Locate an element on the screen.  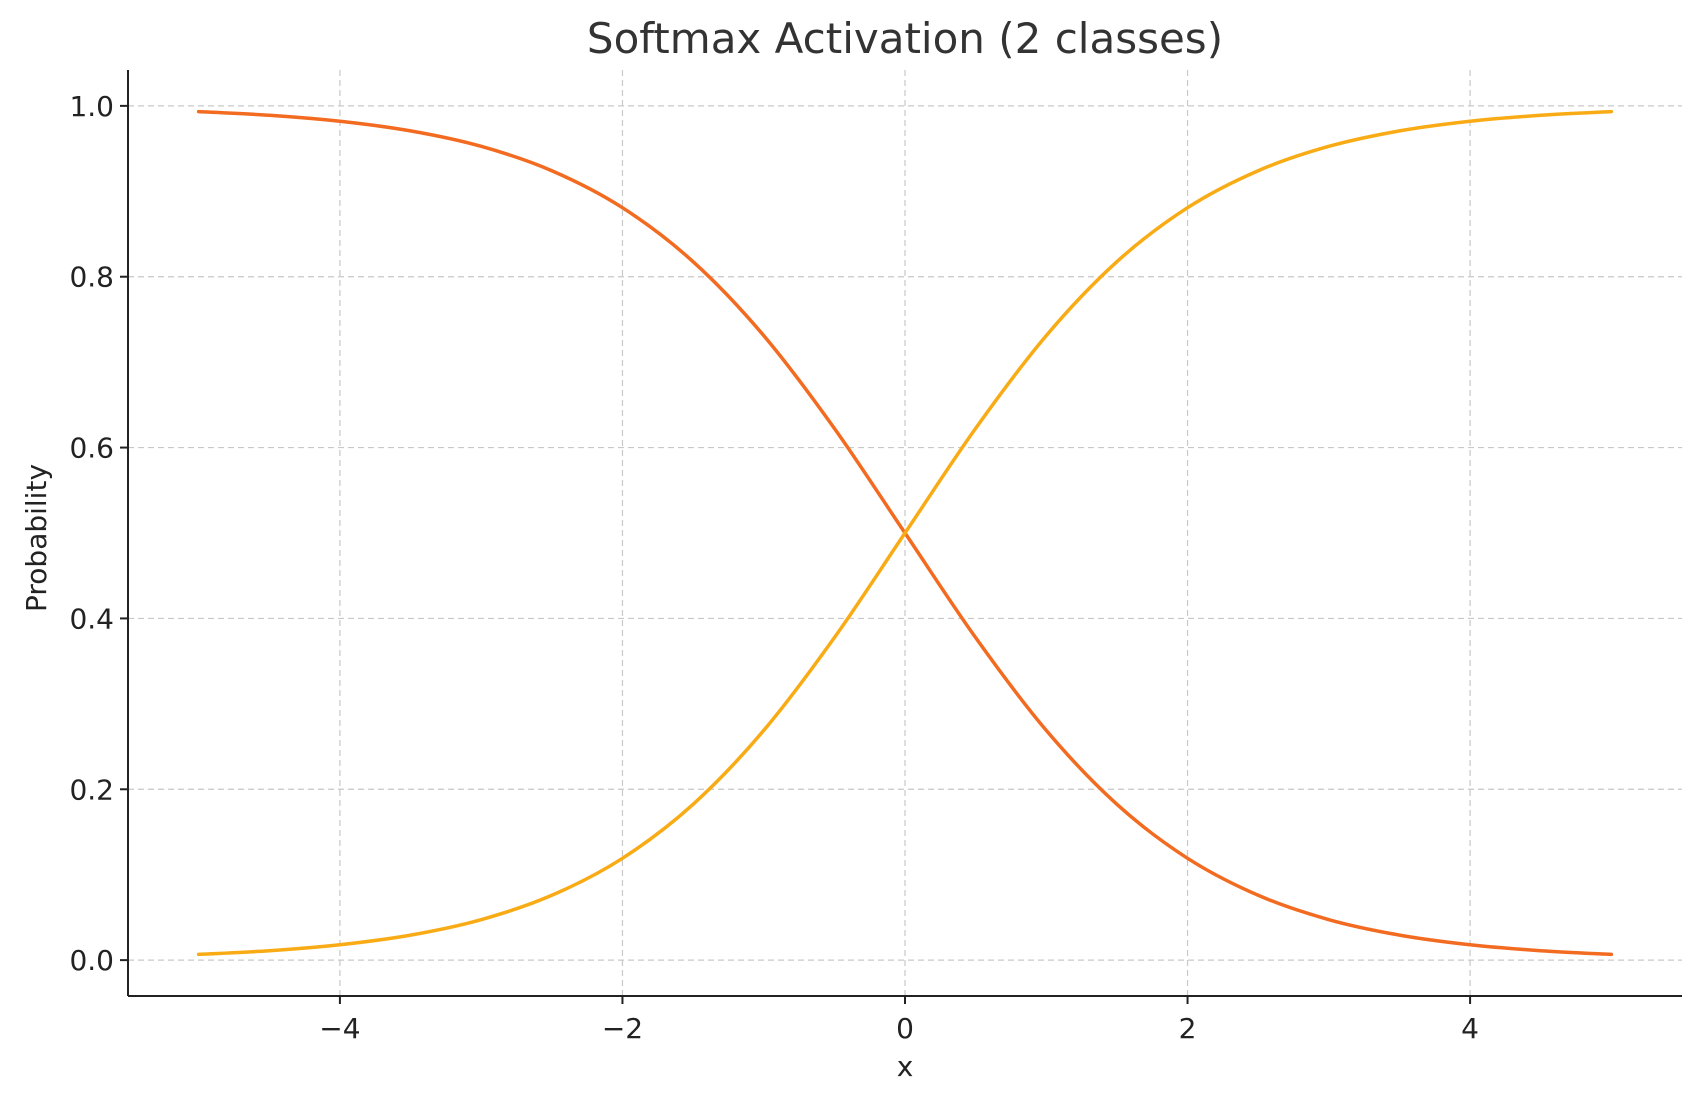
y-tick-label: 1.0 is located at coordinates (91, 106).